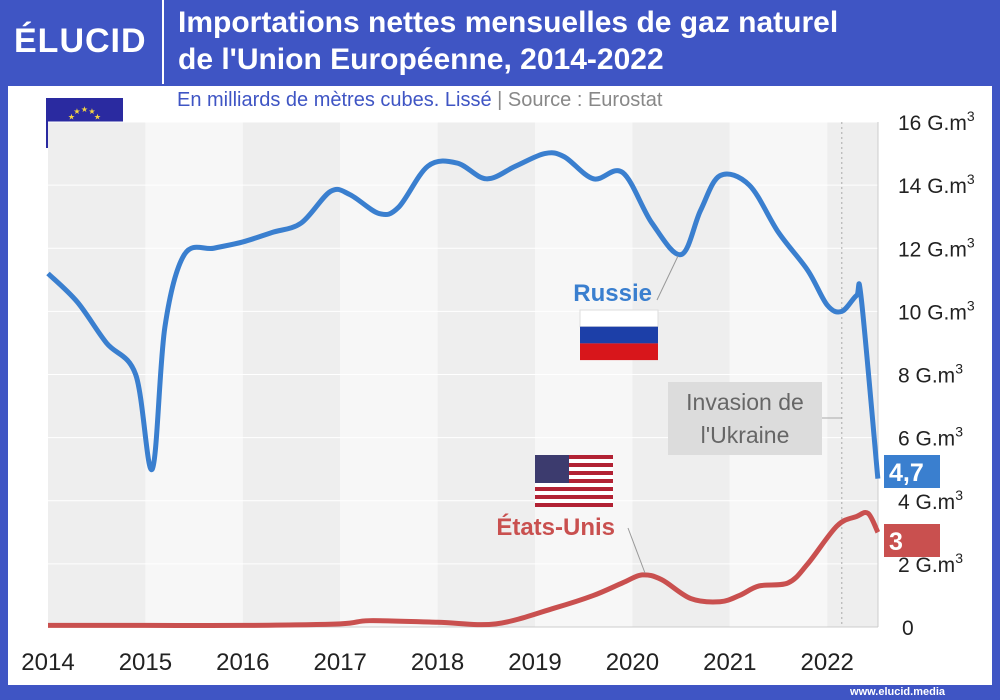  What do you see at coordinates (896, 542) in the screenshot?
I see `end-value-label: 3` at bounding box center [896, 542].